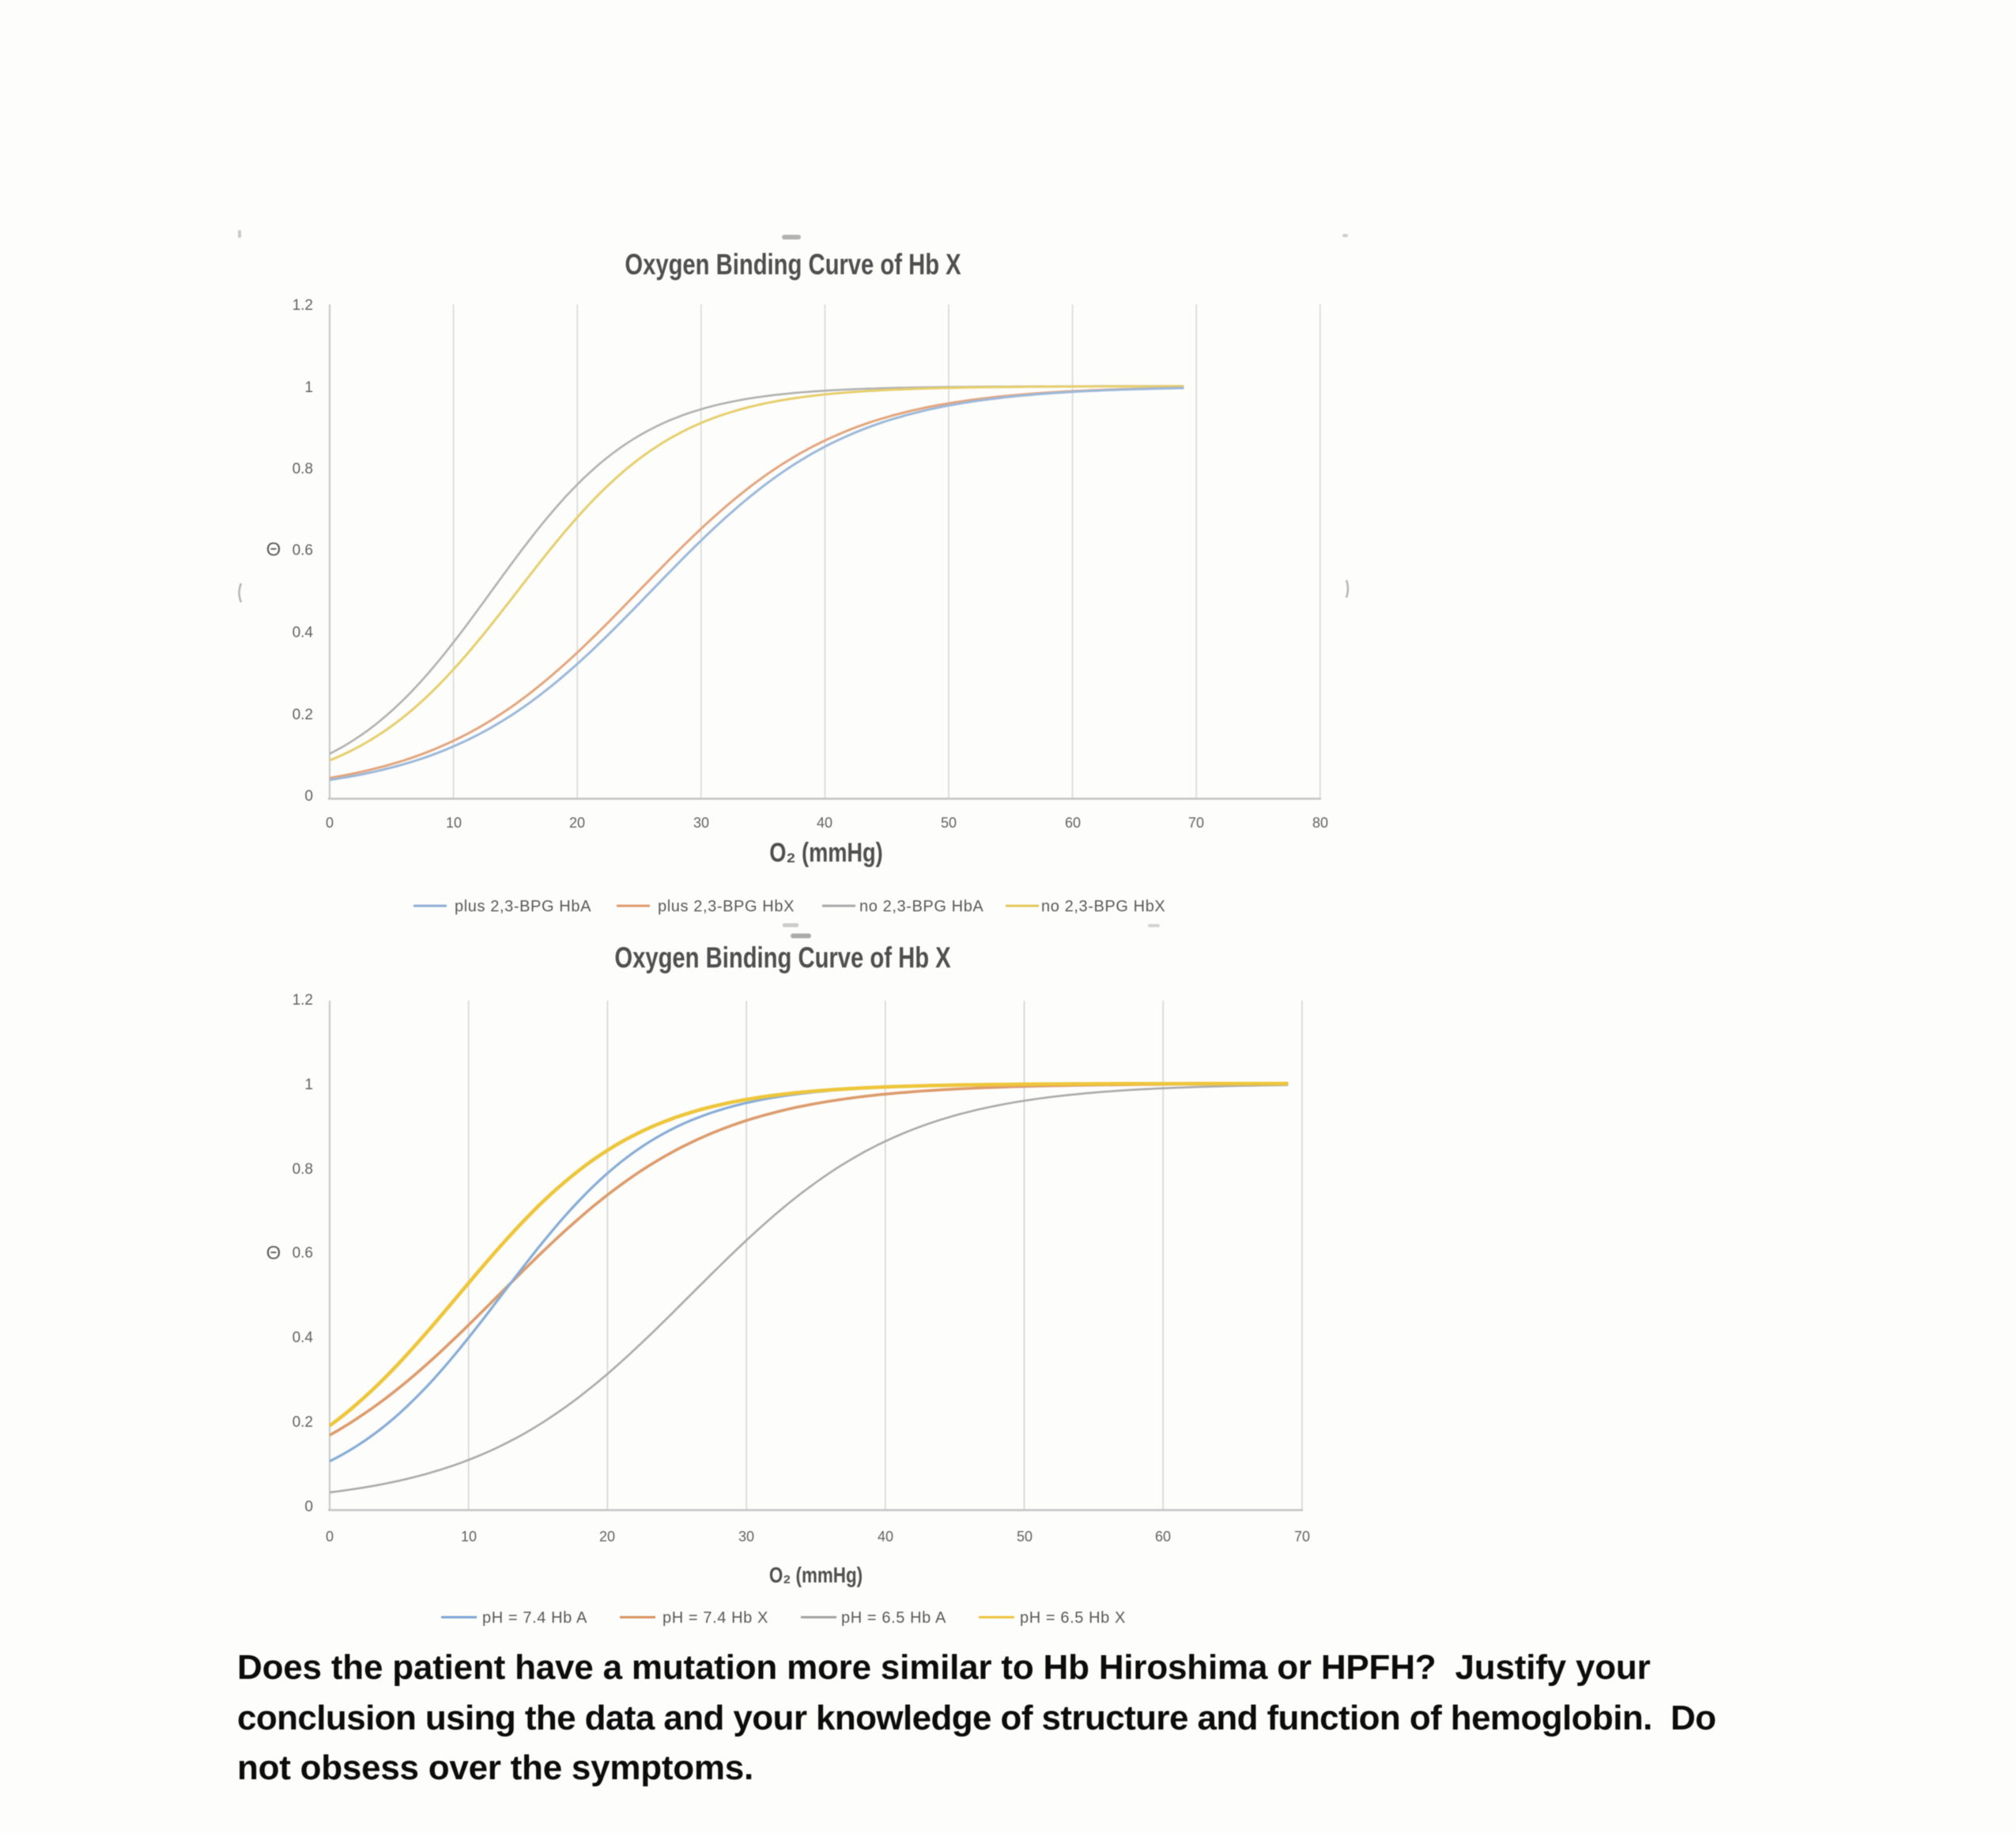 This screenshot has width=2016, height=1833. Describe the element at coordinates (921, 906) in the screenshot. I see `svg-text: no 2,3-BPG HbA` at that location.